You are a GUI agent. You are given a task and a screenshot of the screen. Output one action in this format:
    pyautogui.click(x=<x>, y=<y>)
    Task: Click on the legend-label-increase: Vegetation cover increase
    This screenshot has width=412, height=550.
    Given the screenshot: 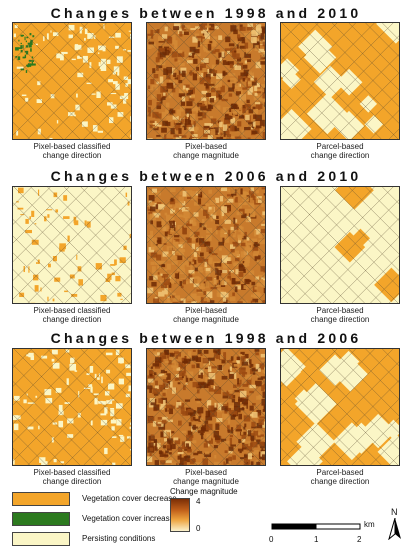 What is the action you would take?
    pyautogui.click(x=128, y=518)
    